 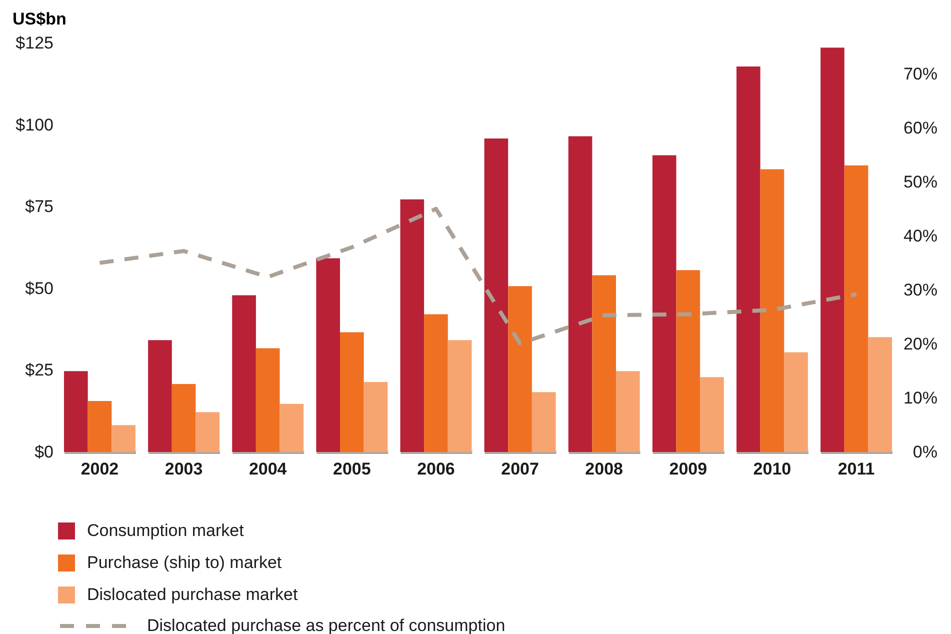 What do you see at coordinates (920, 344) in the screenshot?
I see `y2-tick-label: 20%` at bounding box center [920, 344].